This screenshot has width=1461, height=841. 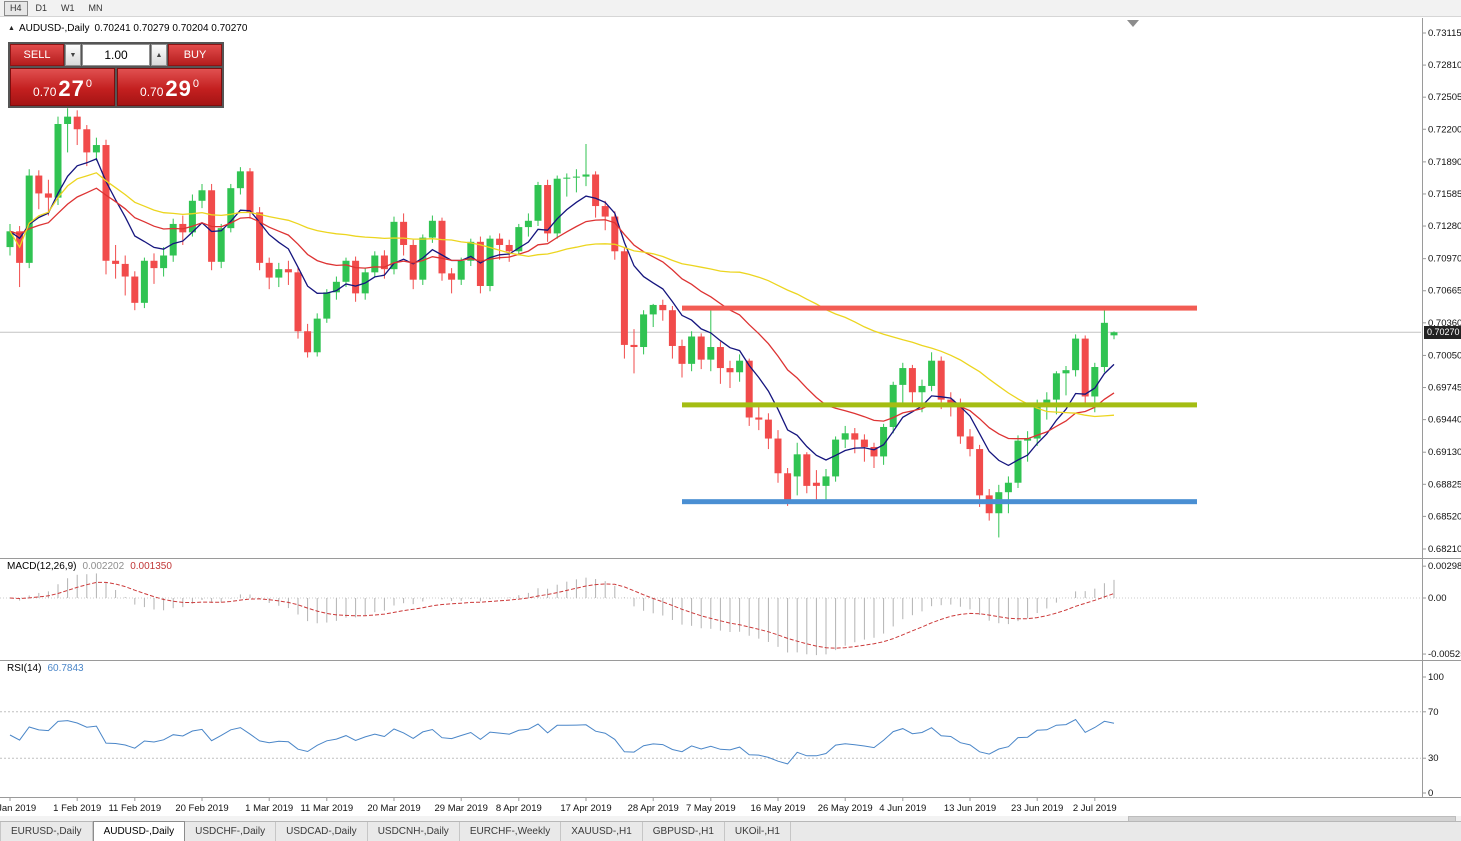 What do you see at coordinates (414, 831) in the screenshot?
I see `tab-usdcnh-daily: USDCNH-,Daily` at bounding box center [414, 831].